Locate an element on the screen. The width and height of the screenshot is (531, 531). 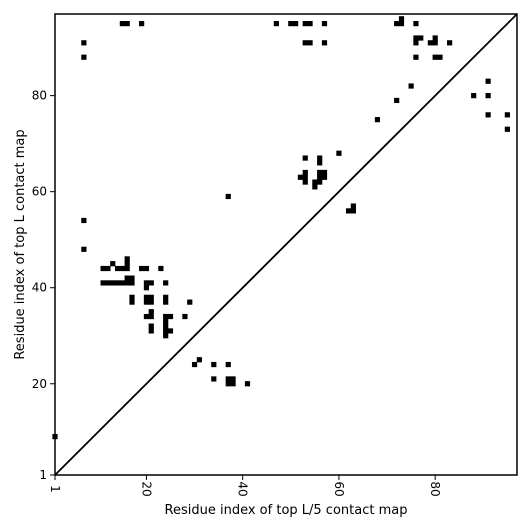
x-tick-label: 80 is located at coordinates (435, 488).